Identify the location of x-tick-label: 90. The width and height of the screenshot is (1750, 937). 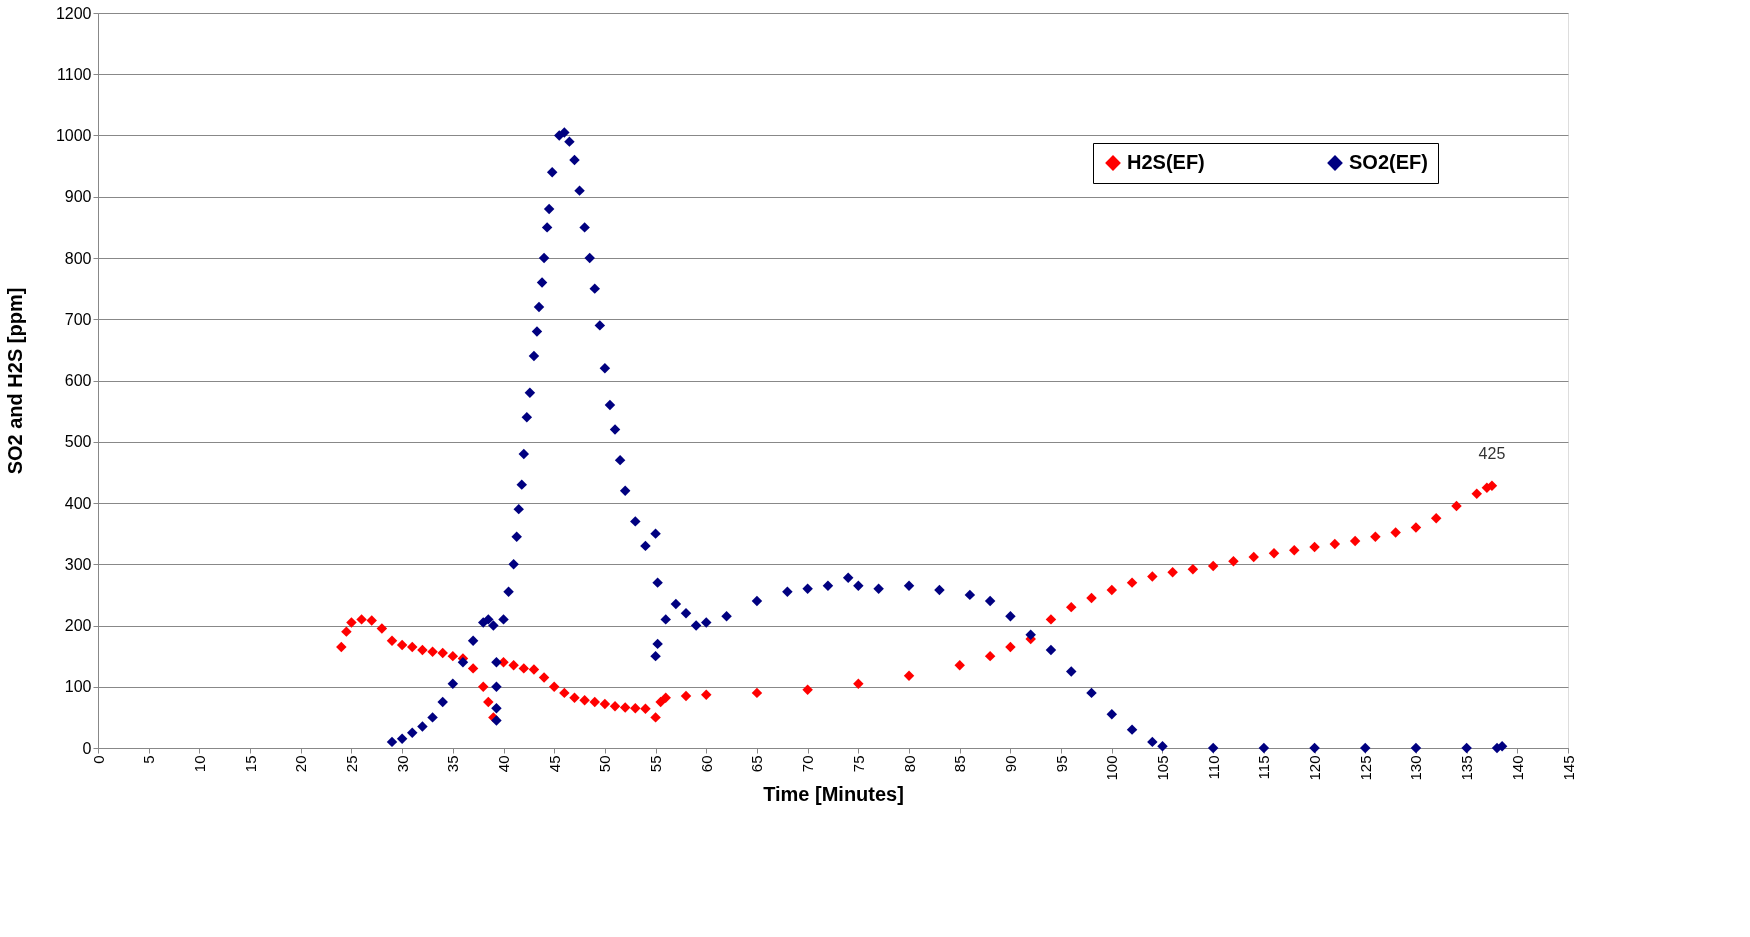
(1010, 764).